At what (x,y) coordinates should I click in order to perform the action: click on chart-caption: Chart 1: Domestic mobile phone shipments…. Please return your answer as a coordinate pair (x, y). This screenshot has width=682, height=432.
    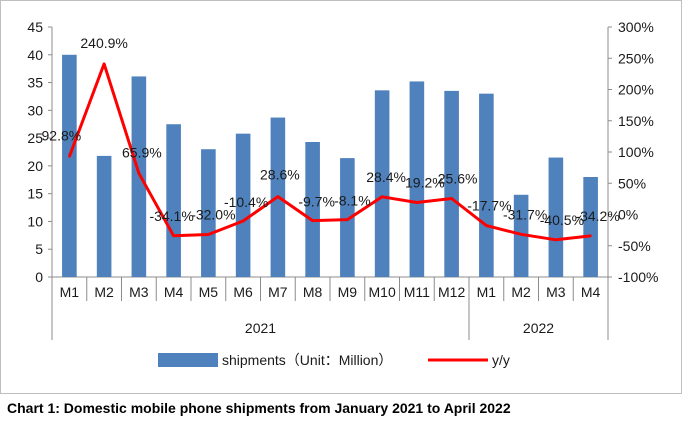
    Looking at the image, I should click on (259, 408).